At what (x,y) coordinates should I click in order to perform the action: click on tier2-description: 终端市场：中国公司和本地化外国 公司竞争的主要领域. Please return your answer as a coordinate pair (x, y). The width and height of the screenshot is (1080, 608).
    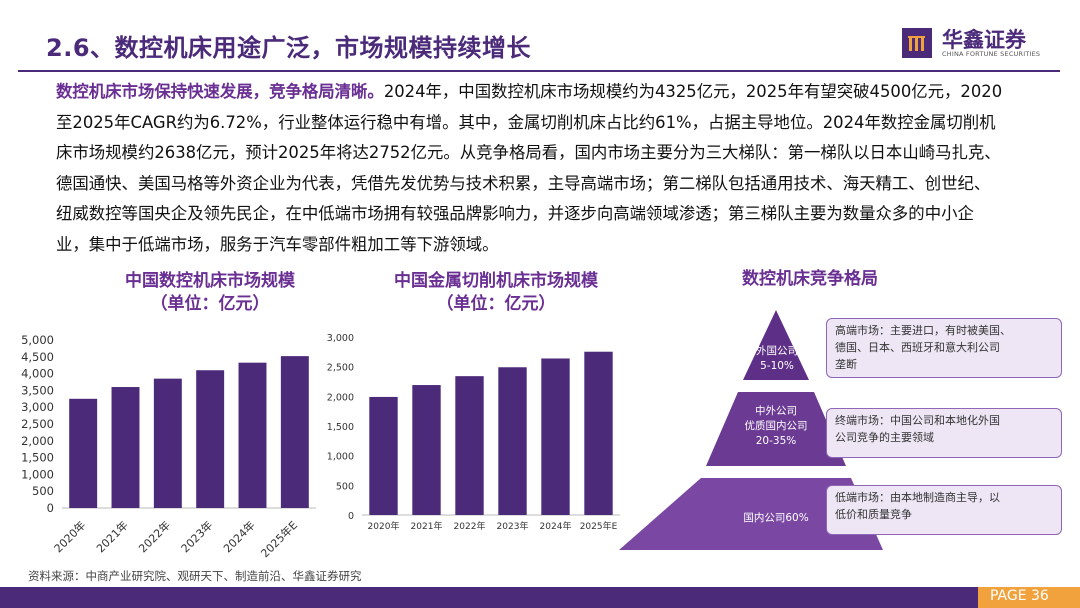
    Looking at the image, I should click on (944, 433).